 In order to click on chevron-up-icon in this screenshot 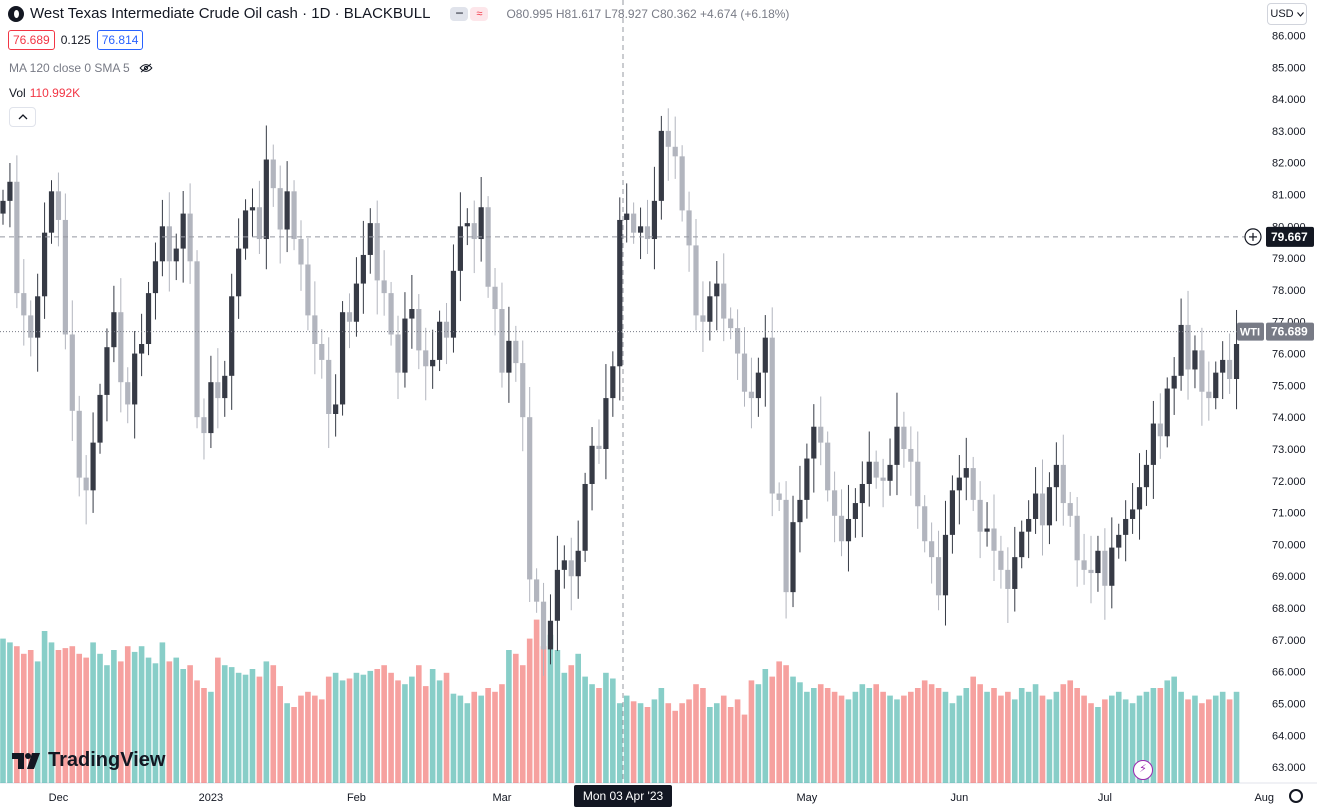, I will do `click(22, 117)`.